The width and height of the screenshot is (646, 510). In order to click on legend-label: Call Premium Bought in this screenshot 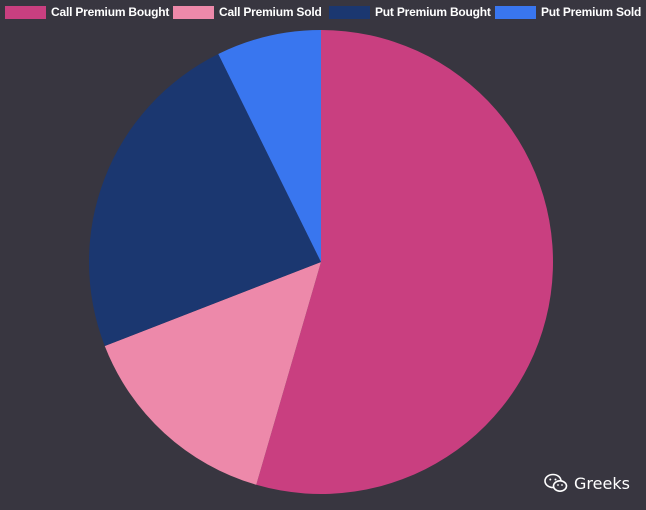, I will do `click(110, 12)`.